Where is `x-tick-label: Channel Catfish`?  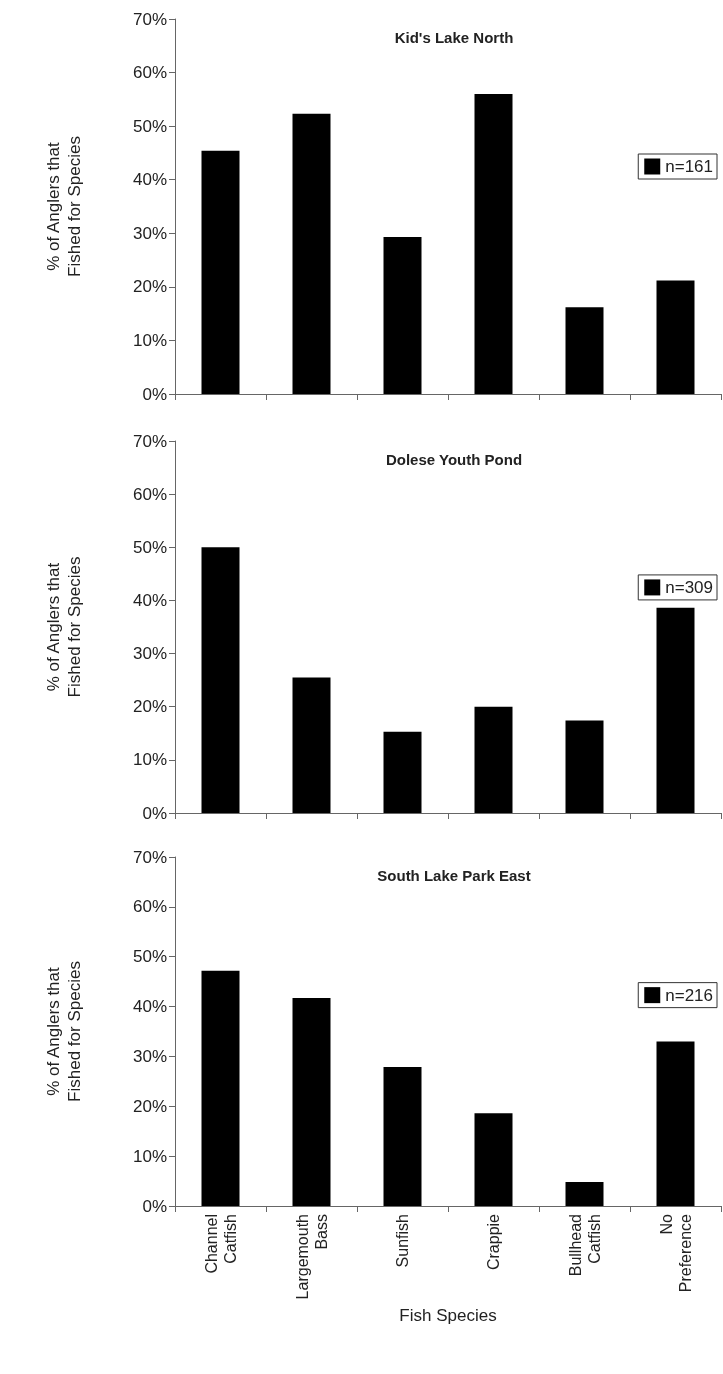
x-tick-label: Channel Catfish is located at coordinates (220, 1244).